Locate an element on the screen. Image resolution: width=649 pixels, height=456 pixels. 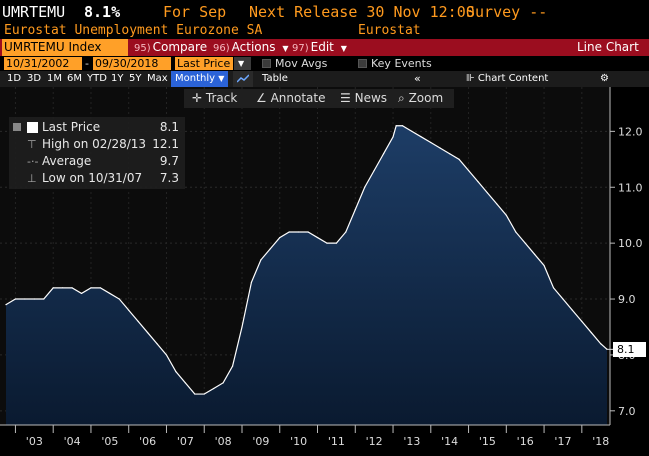
ticker-index-field: UMRTEMU Index is located at coordinates (65, 47).